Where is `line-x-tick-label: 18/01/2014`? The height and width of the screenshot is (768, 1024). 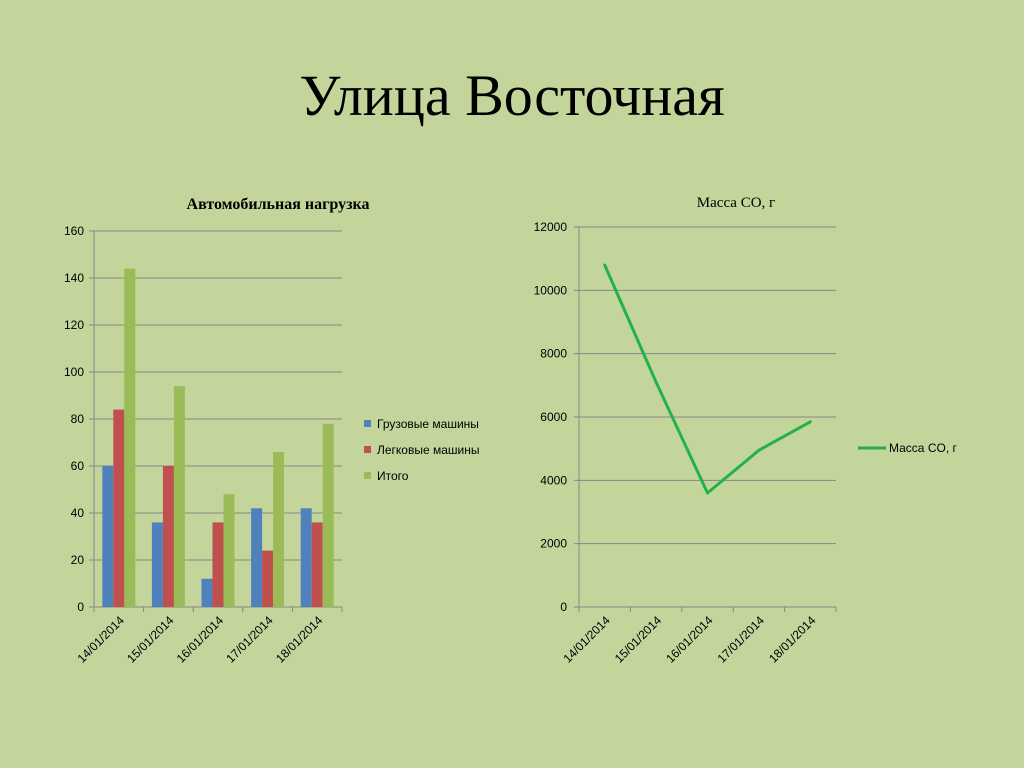 line-x-tick-label: 18/01/2014 is located at coordinates (792, 639).